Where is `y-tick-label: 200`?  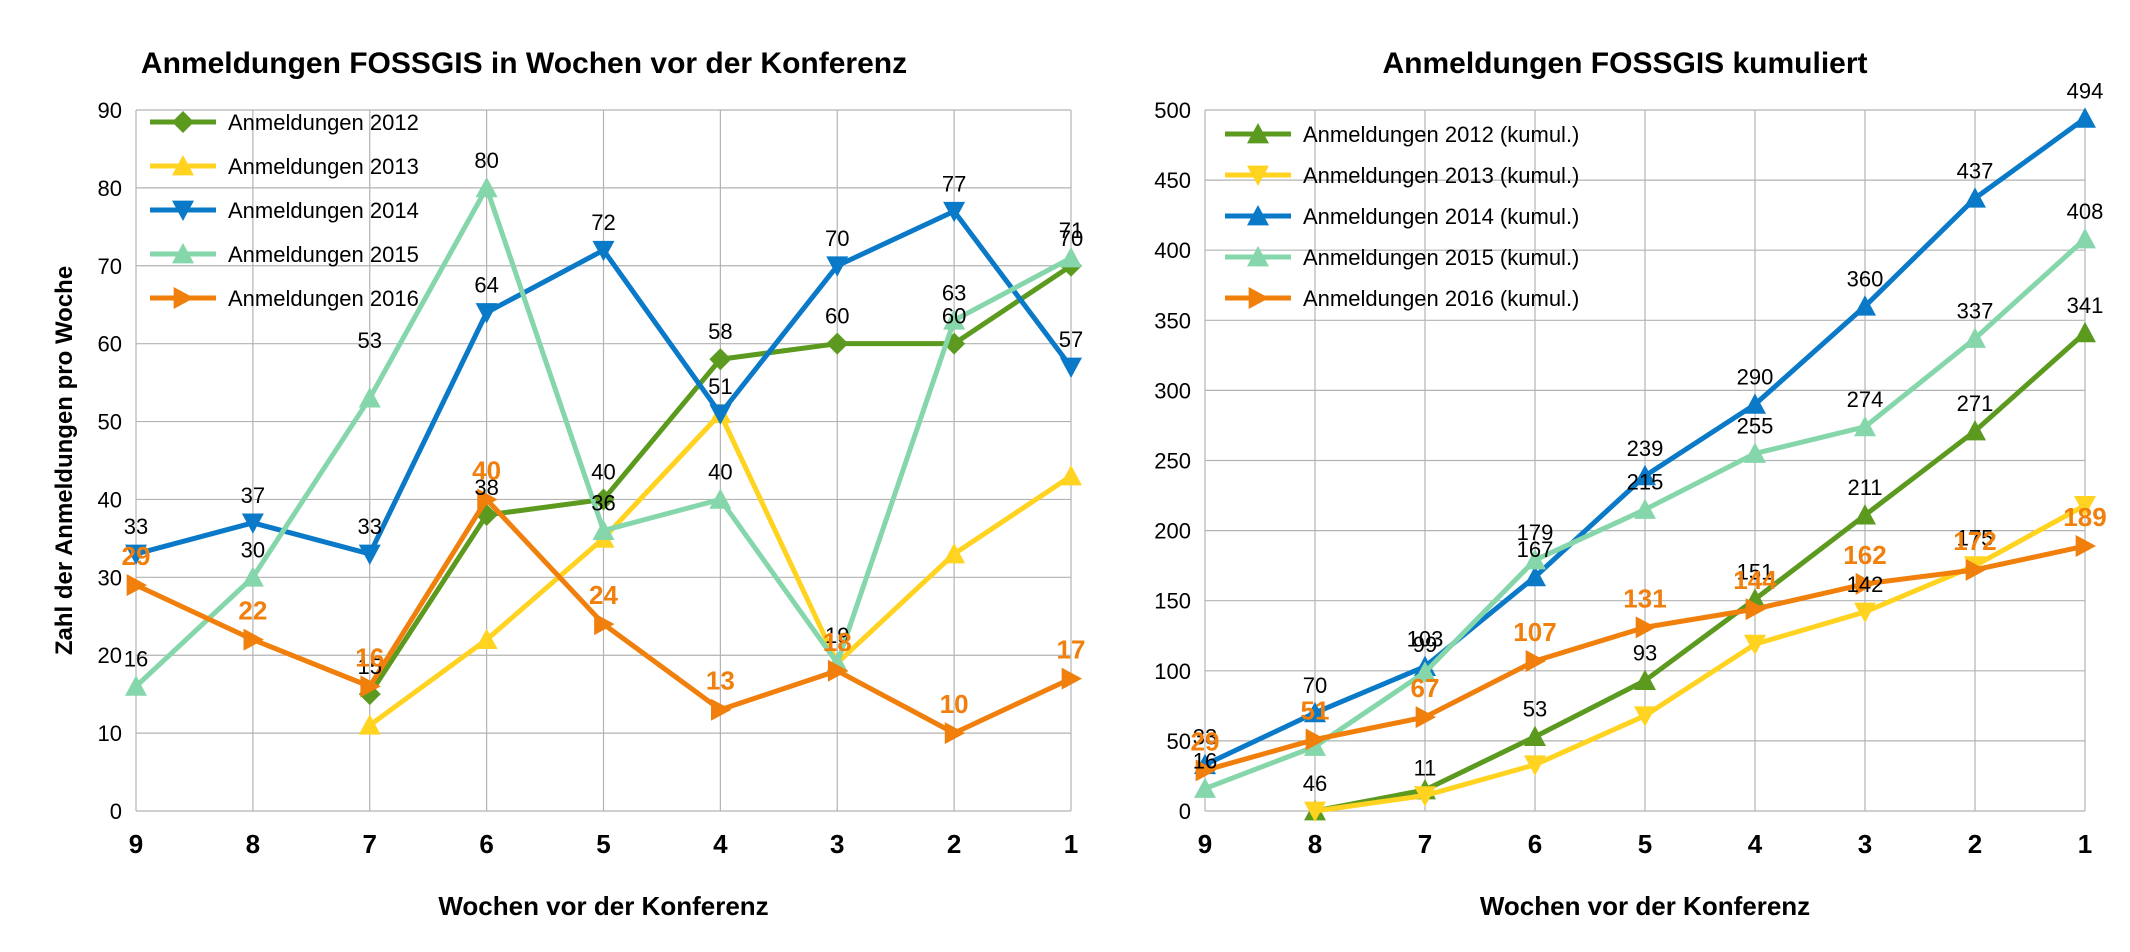 y-tick-label: 200 is located at coordinates (1172, 531).